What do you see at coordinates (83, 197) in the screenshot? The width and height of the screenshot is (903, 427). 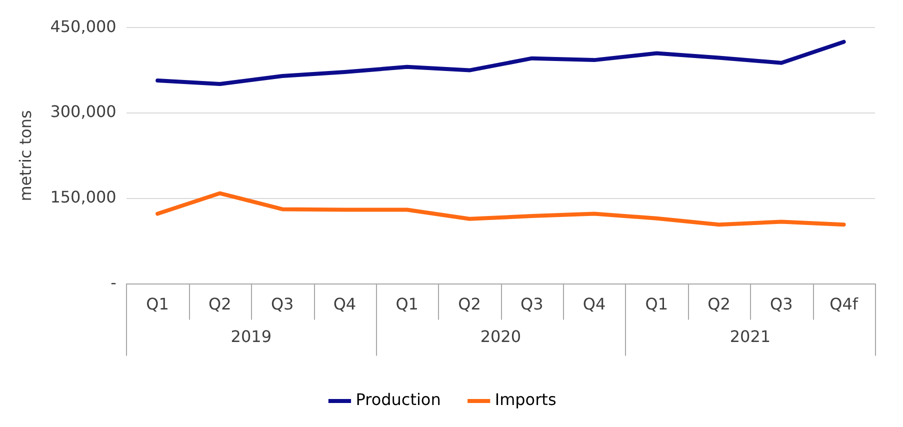 I see `y-tick-label: 150,000` at bounding box center [83, 197].